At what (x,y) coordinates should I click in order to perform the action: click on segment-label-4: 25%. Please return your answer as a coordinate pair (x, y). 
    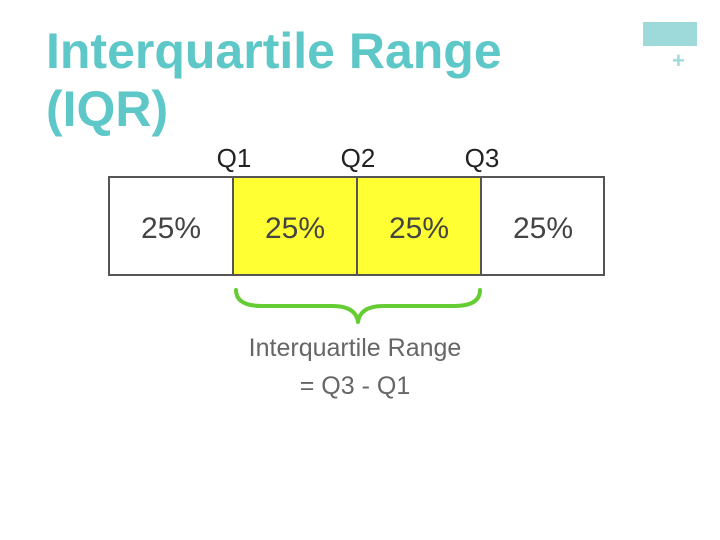
    Looking at the image, I should click on (543, 228).